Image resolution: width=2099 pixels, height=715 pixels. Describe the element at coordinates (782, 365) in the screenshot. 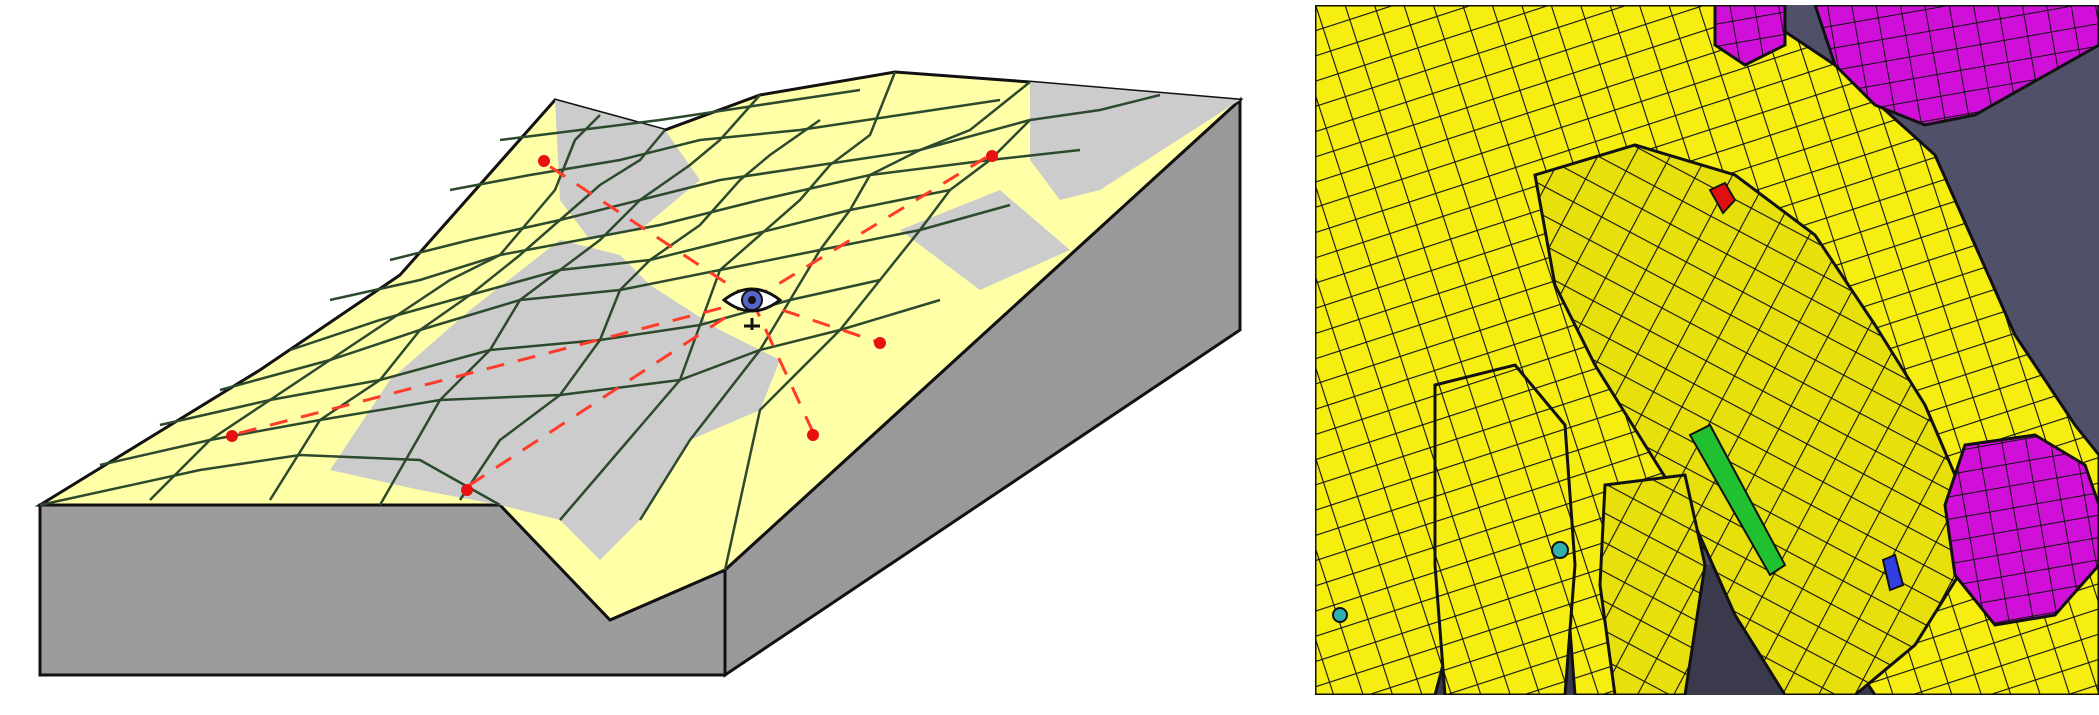

I see `sight-line-lower-right` at that location.